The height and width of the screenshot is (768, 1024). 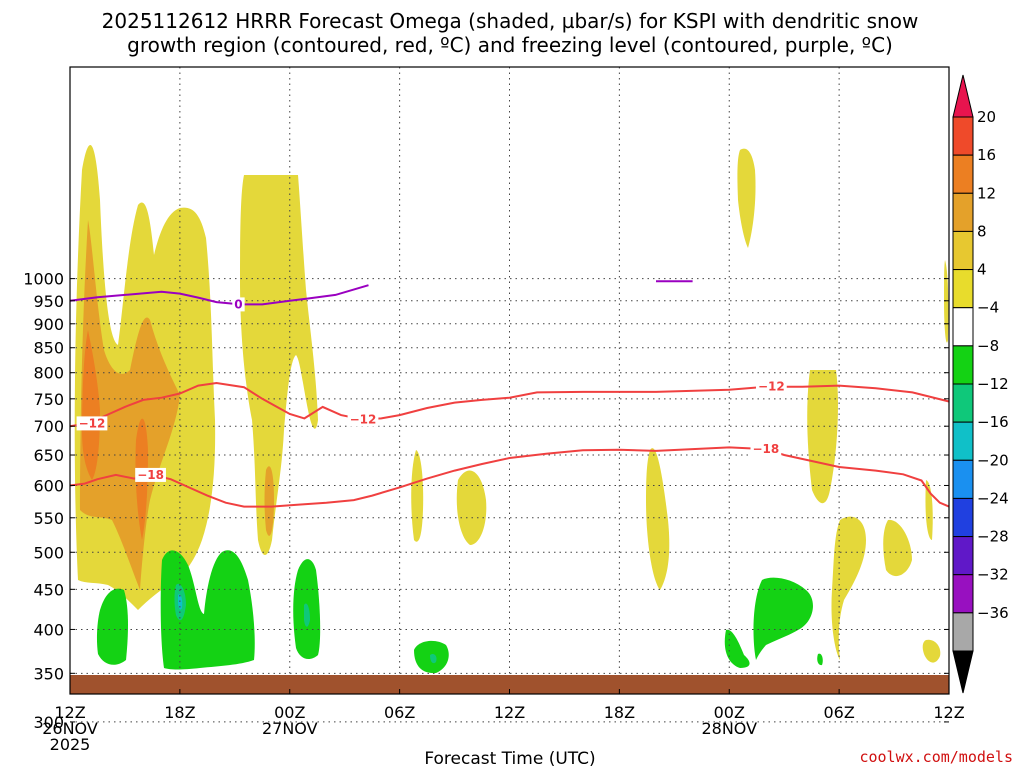 I want to click on y-tick-label: 650, so click(x=48, y=455).